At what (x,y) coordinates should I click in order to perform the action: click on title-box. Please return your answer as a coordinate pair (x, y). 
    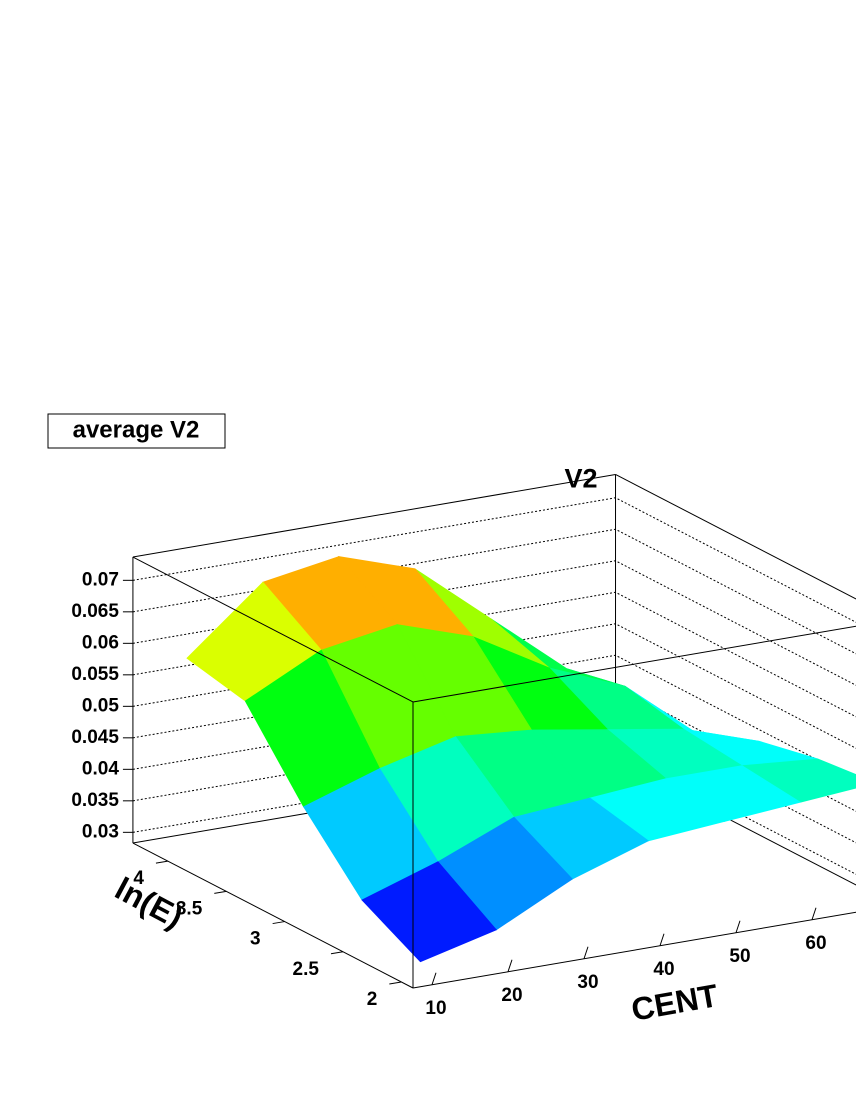
    Looking at the image, I should click on (136, 431).